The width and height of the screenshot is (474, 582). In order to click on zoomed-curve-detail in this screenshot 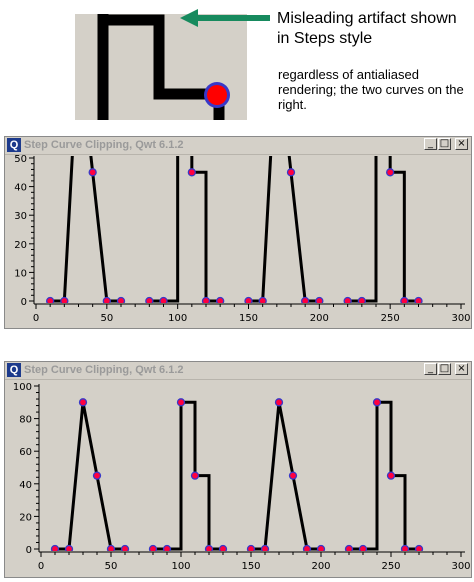, I will do `click(163, 67)`.